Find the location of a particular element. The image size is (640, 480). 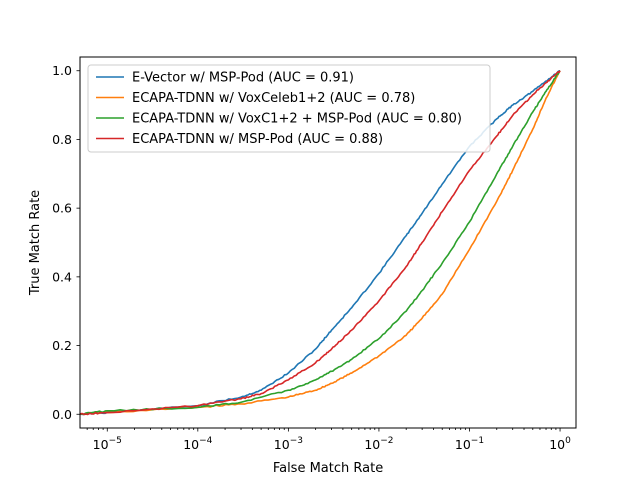

x-tick-exponent: −1 is located at coordinates (477, 441).